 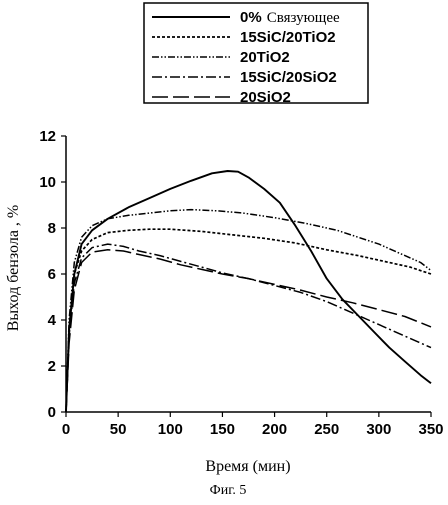 I want to click on y-tick-label: 6, so click(x=52, y=274).